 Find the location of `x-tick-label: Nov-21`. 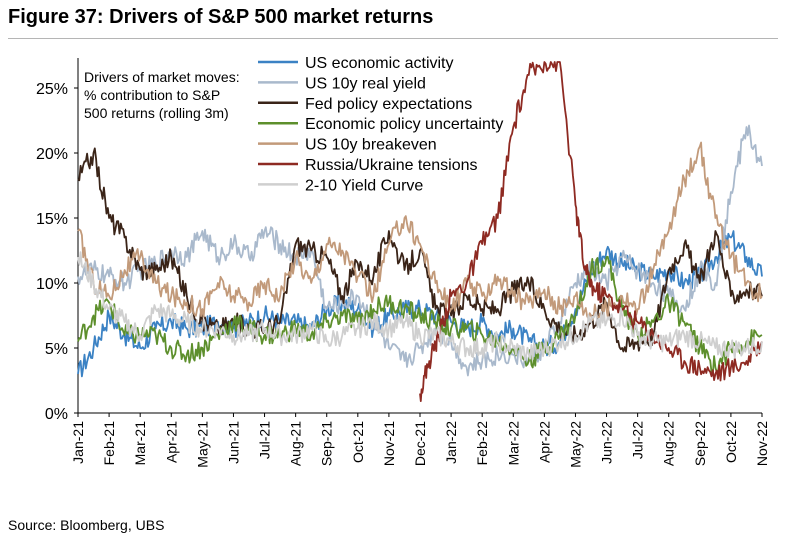

x-tick-label: Nov-21 is located at coordinates (389, 443).